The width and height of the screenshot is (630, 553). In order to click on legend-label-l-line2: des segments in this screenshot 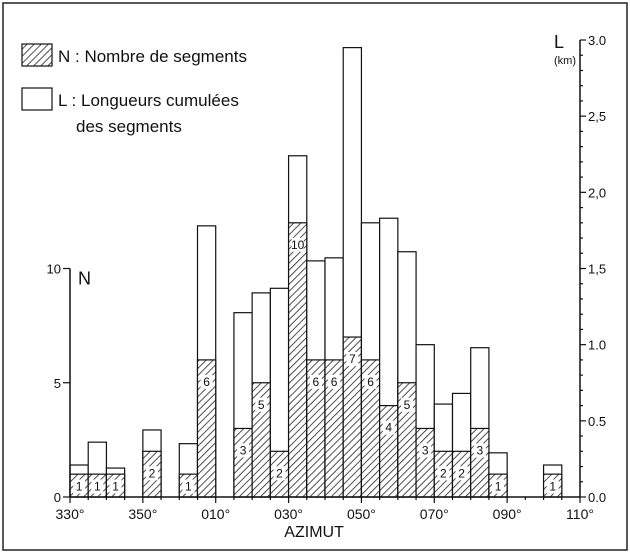, I will do `click(129, 126)`.